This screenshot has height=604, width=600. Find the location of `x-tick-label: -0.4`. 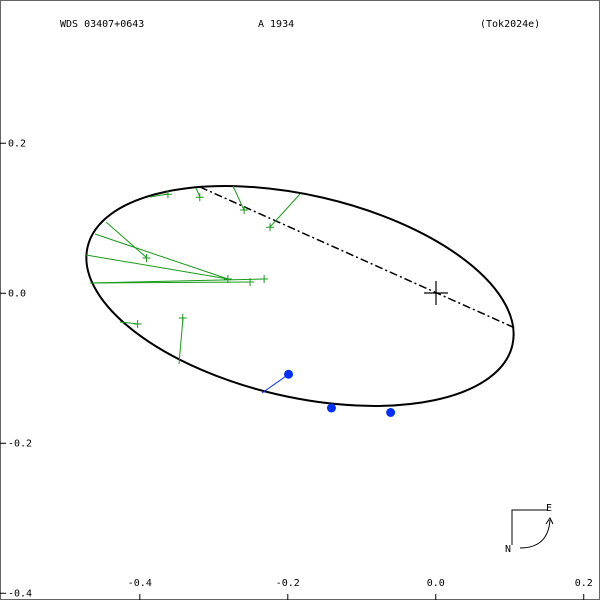

x-tick-label: -0.4 is located at coordinates (140, 583).